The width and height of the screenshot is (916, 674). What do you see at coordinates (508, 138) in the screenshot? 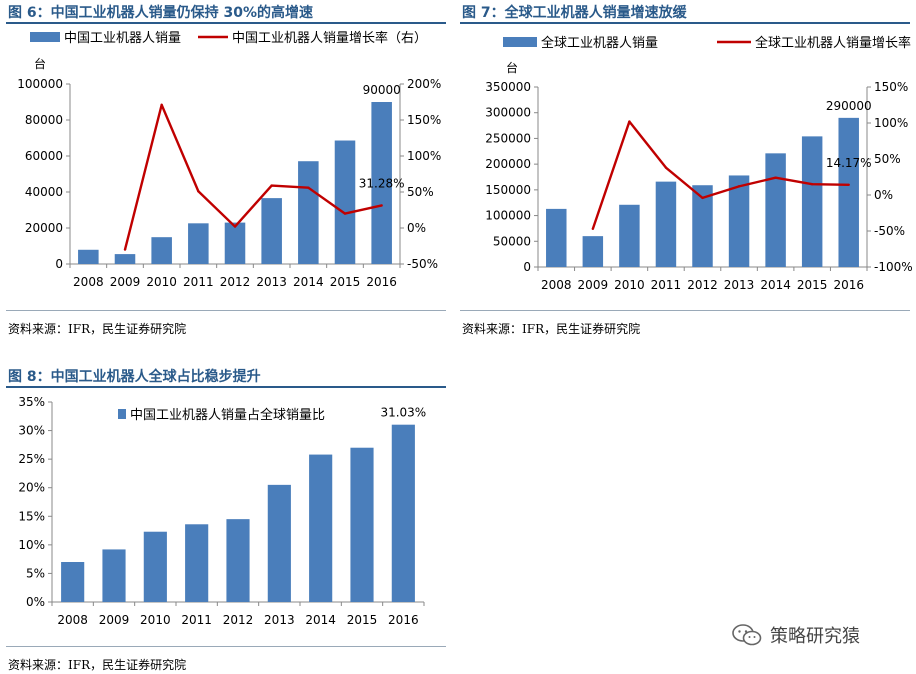
I see `fig7-ytick-label: 250000` at bounding box center [508, 138].